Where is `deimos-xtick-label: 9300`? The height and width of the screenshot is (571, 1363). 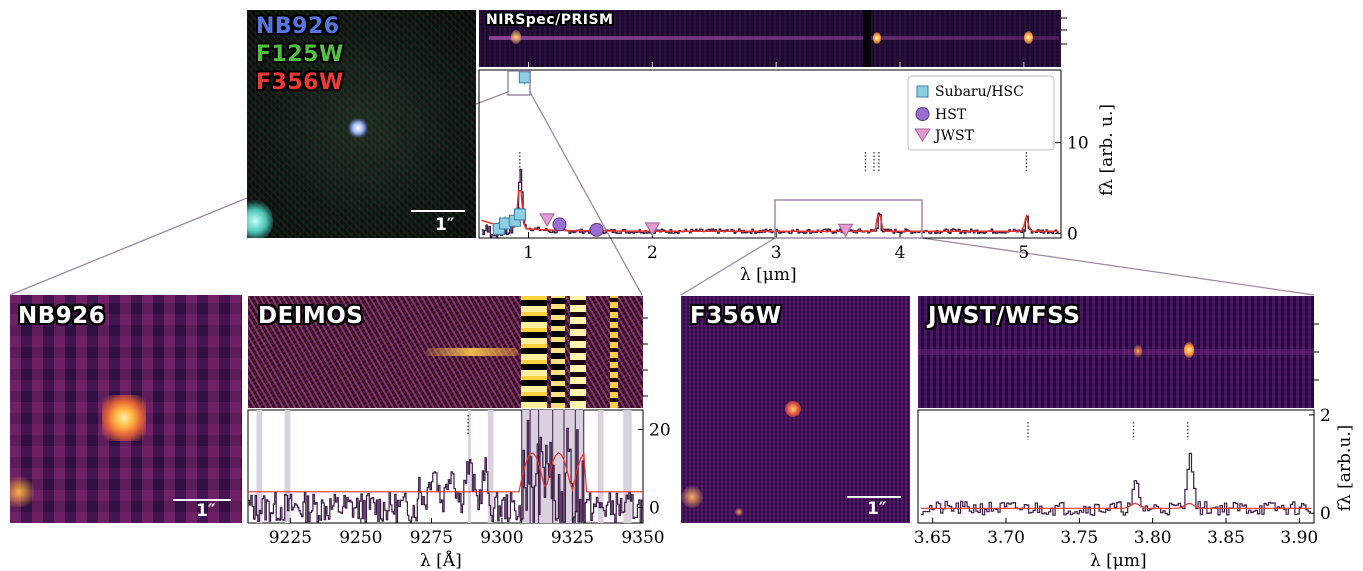
deimos-xtick-label: 9300 is located at coordinates (501, 538).